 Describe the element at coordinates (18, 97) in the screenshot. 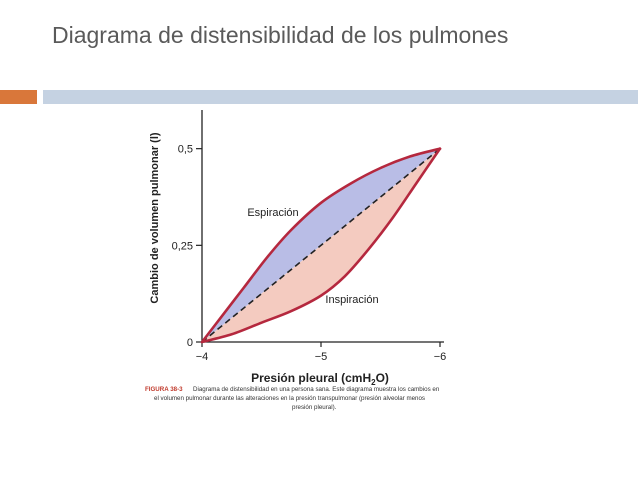

I see `accent-bar` at that location.